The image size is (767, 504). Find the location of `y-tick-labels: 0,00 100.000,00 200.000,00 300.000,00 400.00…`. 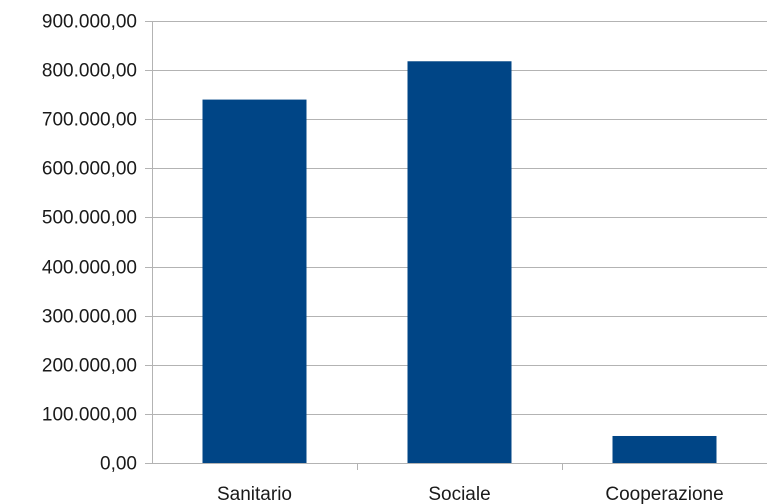

y-tick-labels: 0,00 100.000,00 200.000,00 300.000,00 400.00… is located at coordinates (89, 243).